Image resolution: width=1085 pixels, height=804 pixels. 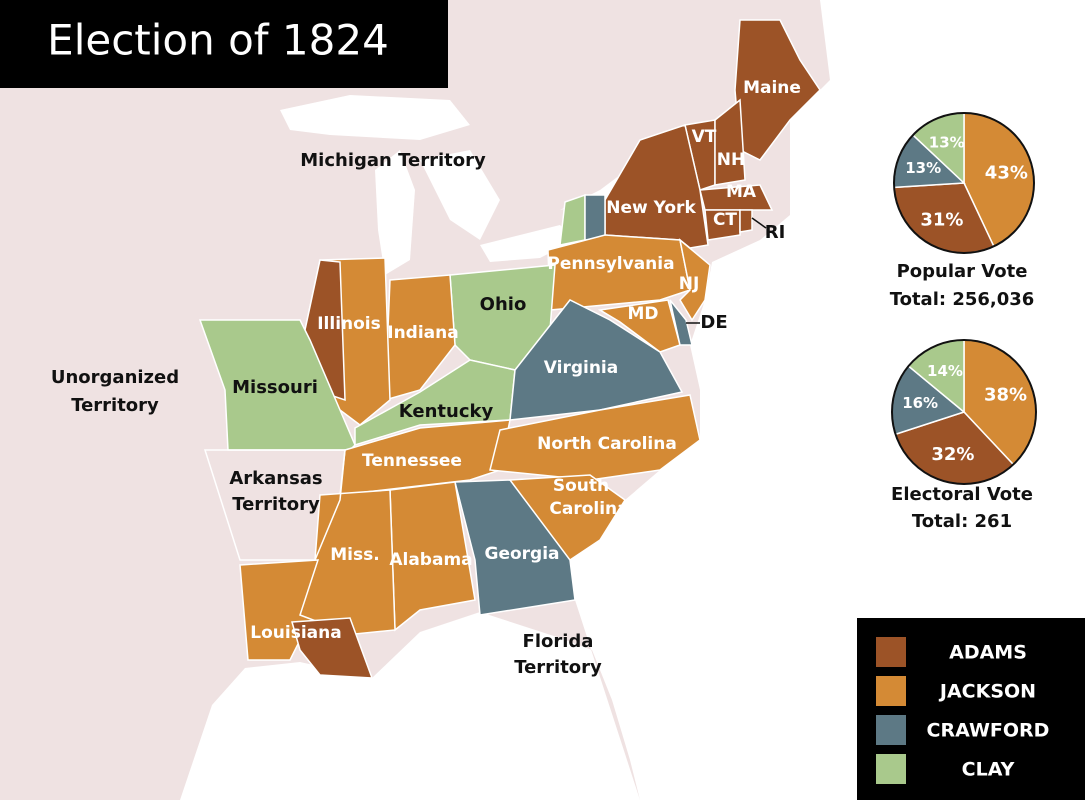 I want to click on state-label: Louisiana, so click(x=295, y=633).